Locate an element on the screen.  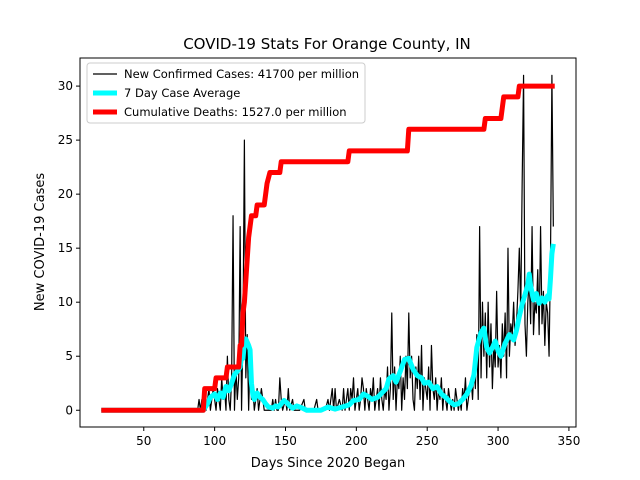
y-tick-label: 15 is located at coordinates (65, 248).